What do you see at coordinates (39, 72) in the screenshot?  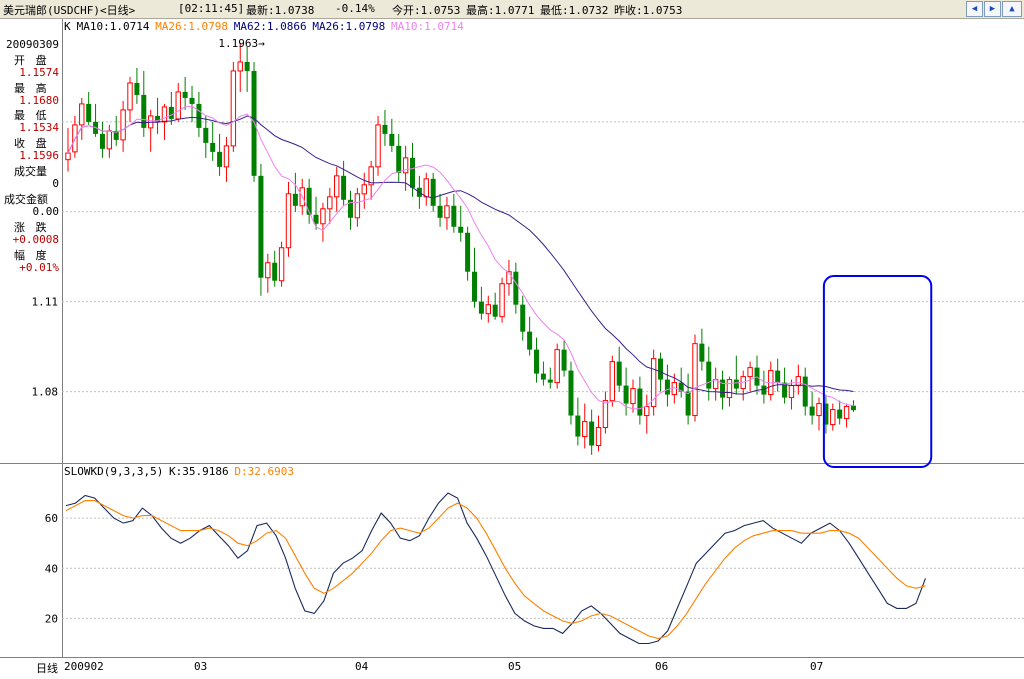 I see `open-value: 1.1574` at bounding box center [39, 72].